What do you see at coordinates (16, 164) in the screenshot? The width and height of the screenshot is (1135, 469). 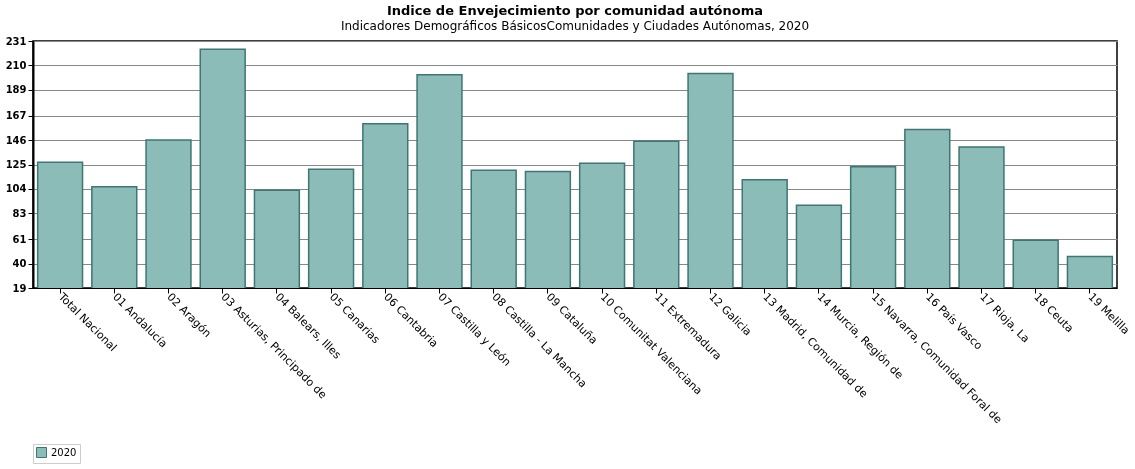 I see `y-tick-label: 125` at bounding box center [16, 164].